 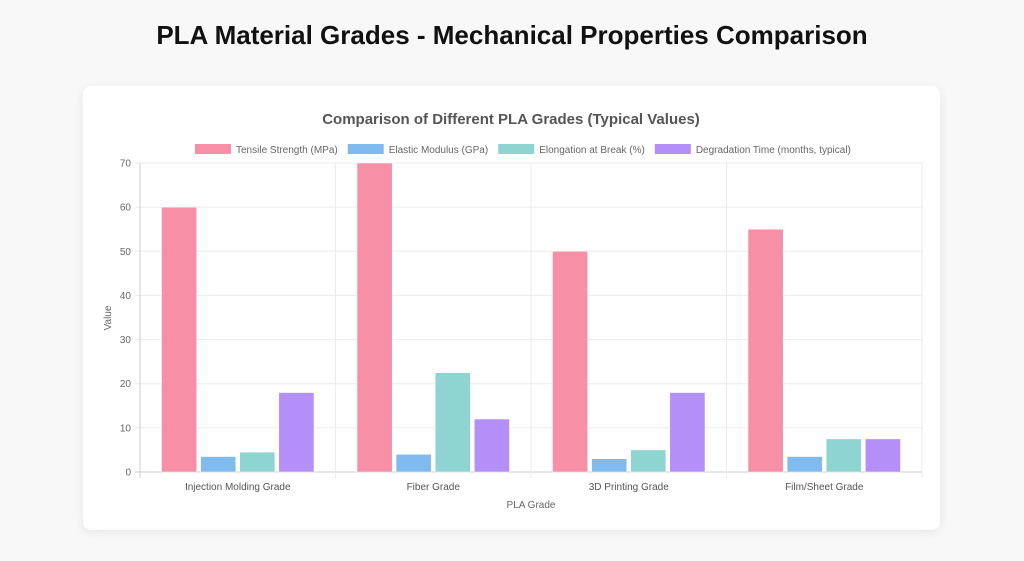 I want to click on legend-label: Elastic Modulus (GPa), so click(x=438, y=150).